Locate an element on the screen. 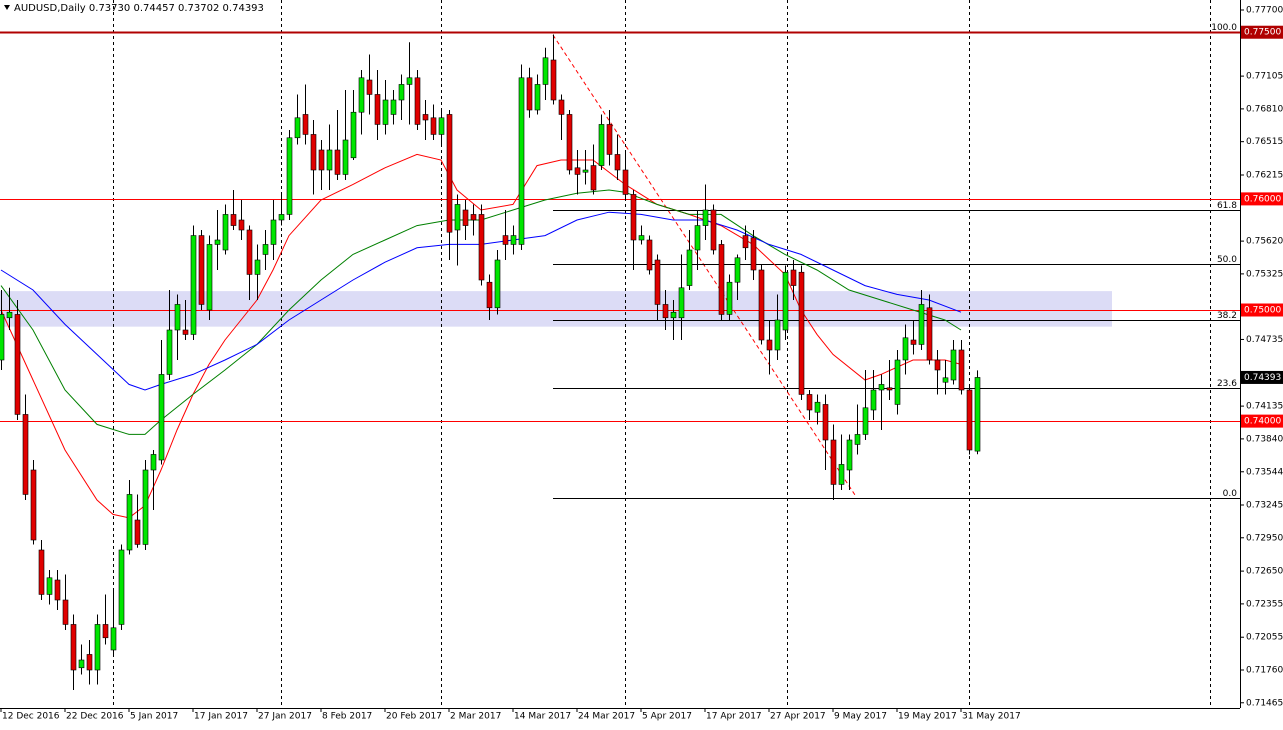 The height and width of the screenshot is (730, 1283). symbol: AUDUSD,Daily is located at coordinates (50, 8).